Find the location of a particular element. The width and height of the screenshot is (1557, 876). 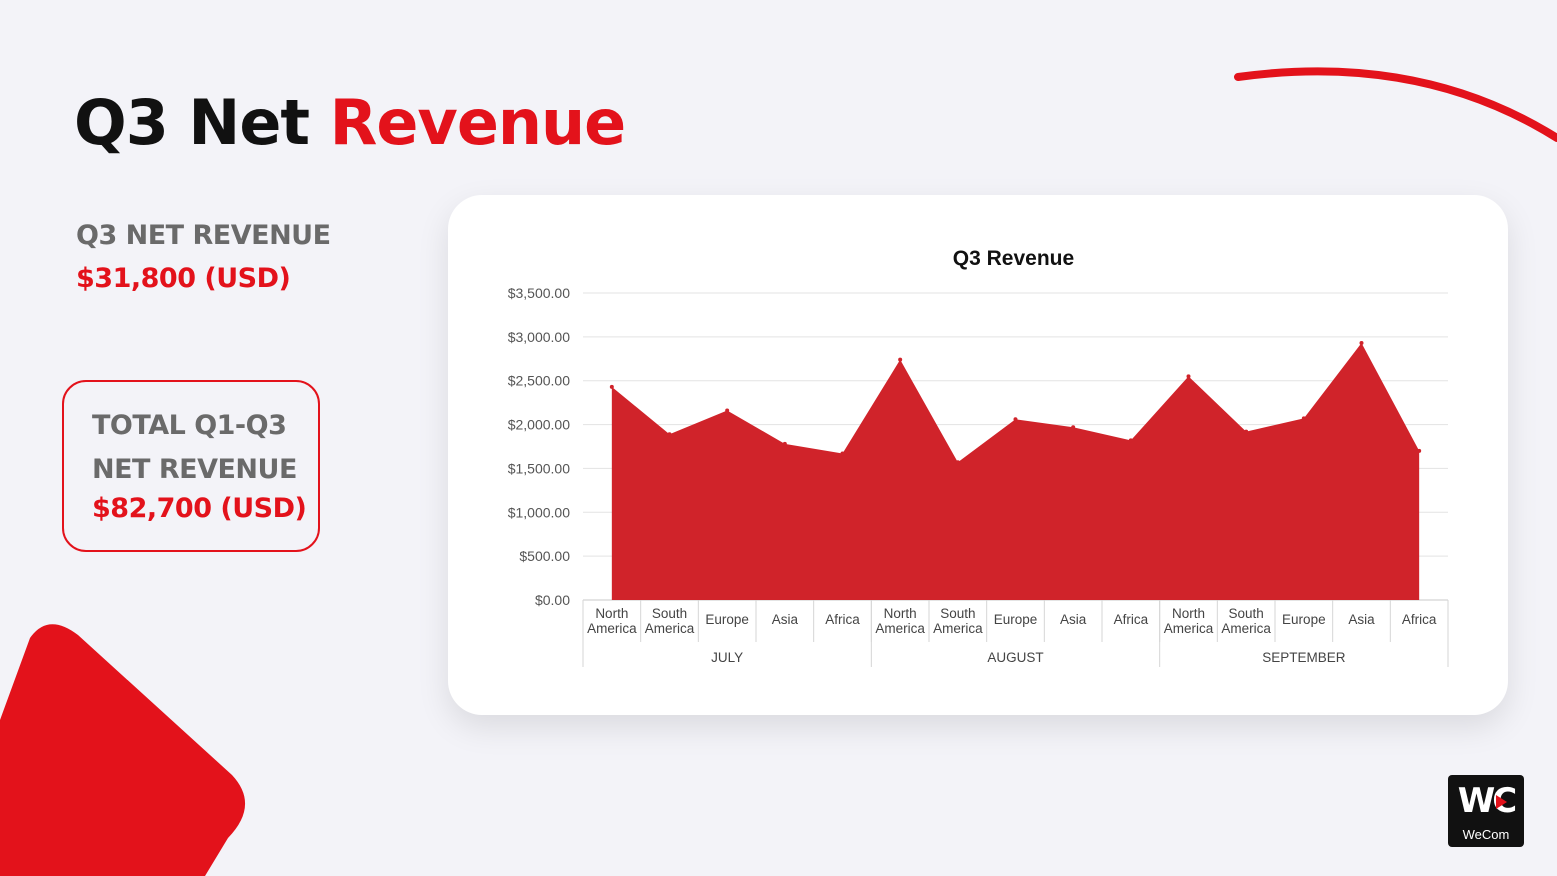

total-revenue-box: TOTAL Q1-Q3 NET REVENUE $82,700 (USD) is located at coordinates (191, 466).